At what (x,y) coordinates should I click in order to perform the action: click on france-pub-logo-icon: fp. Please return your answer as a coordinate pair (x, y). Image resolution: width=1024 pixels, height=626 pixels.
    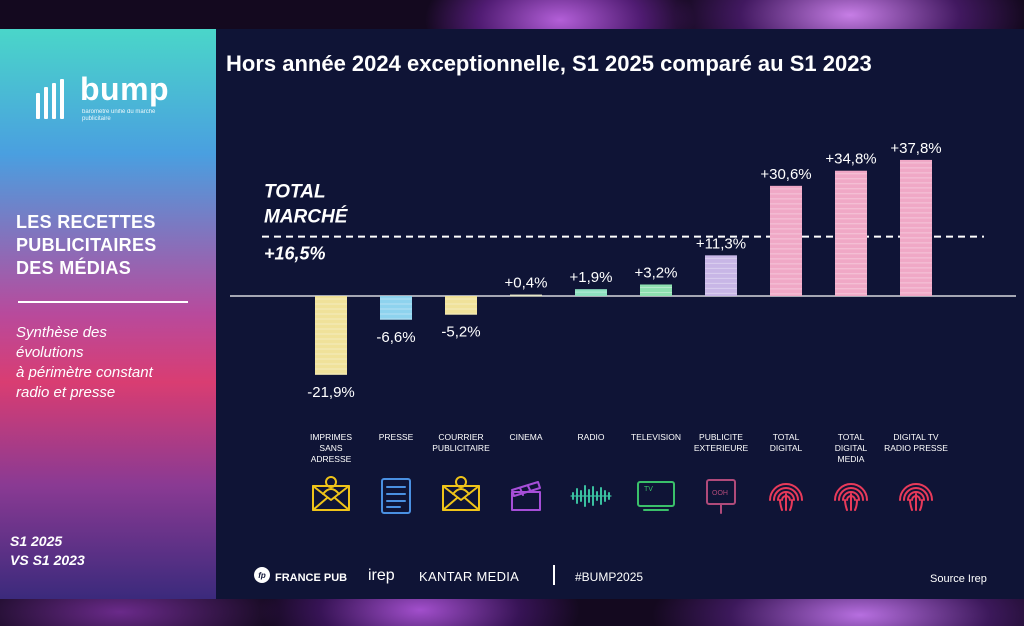
    Looking at the image, I should click on (262, 575).